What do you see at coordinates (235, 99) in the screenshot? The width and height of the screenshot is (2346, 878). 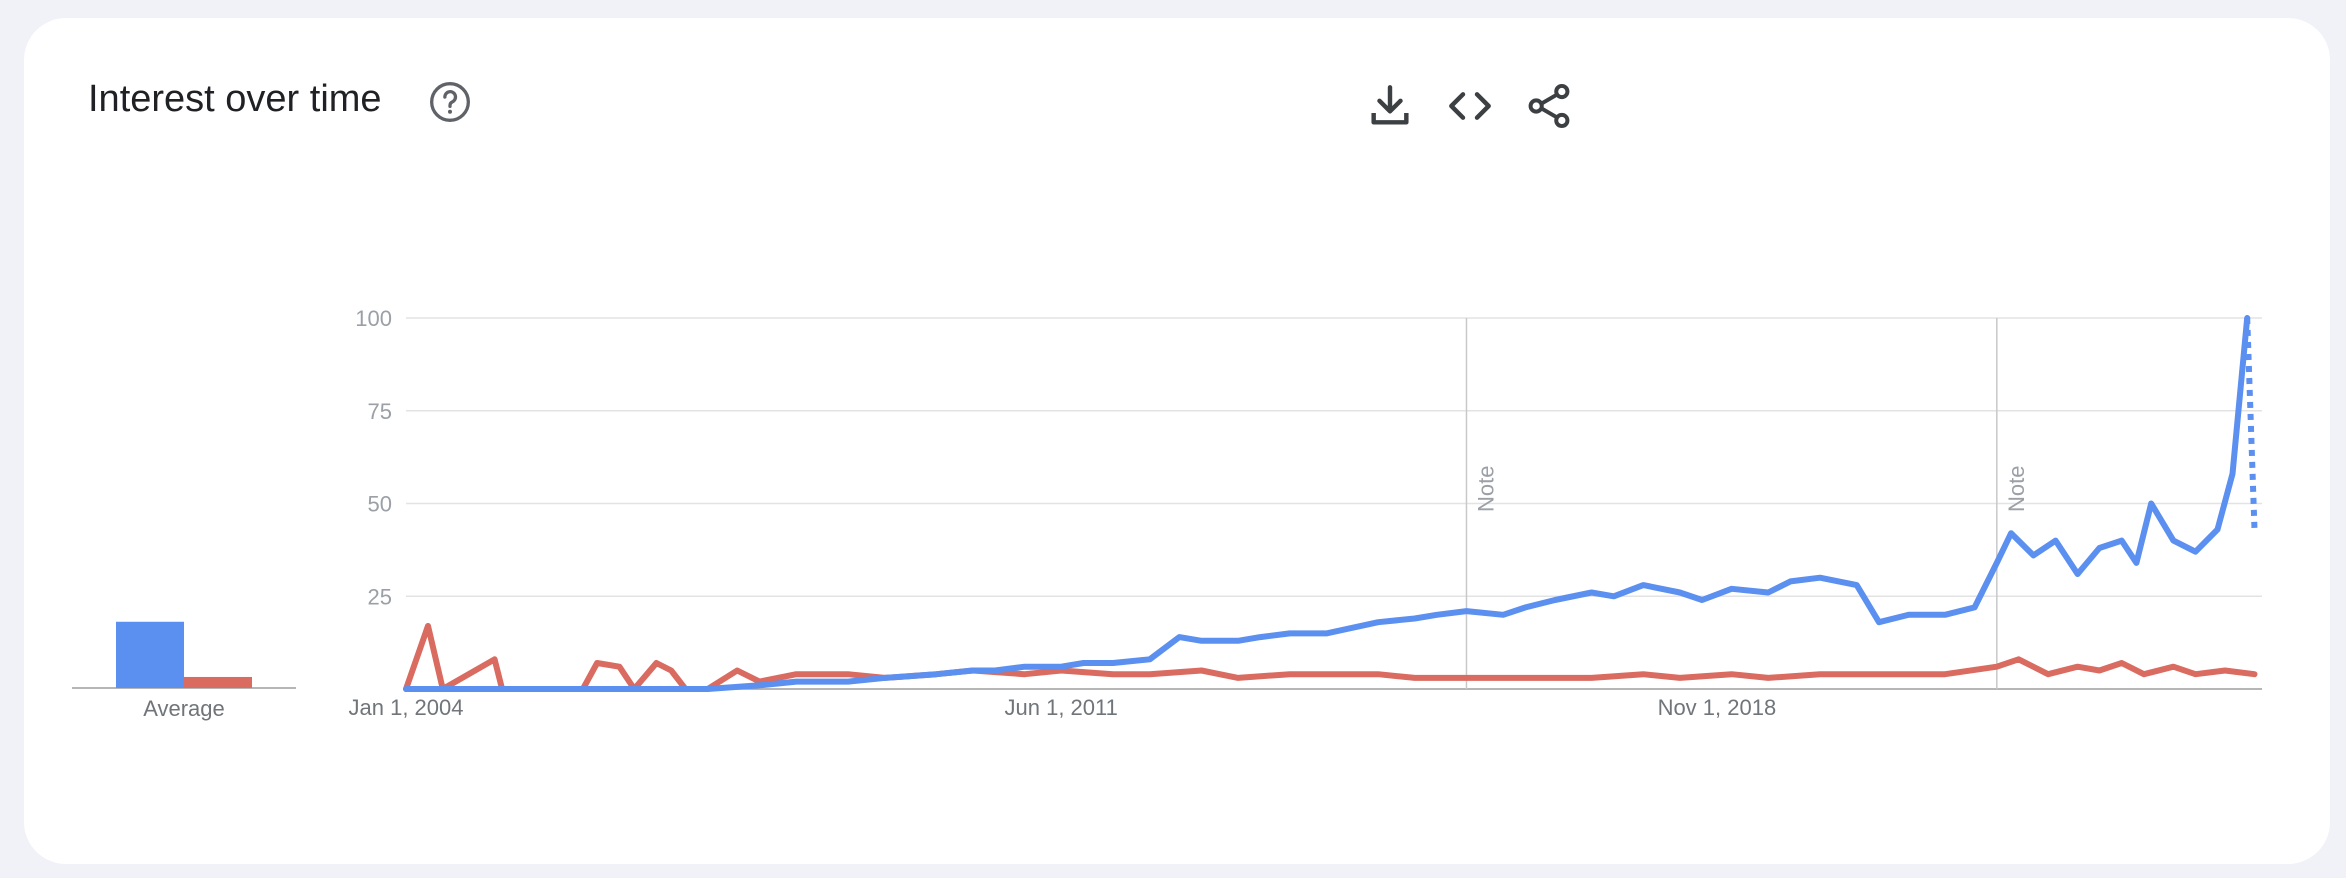 I see `card-title: Interest over time` at bounding box center [235, 99].